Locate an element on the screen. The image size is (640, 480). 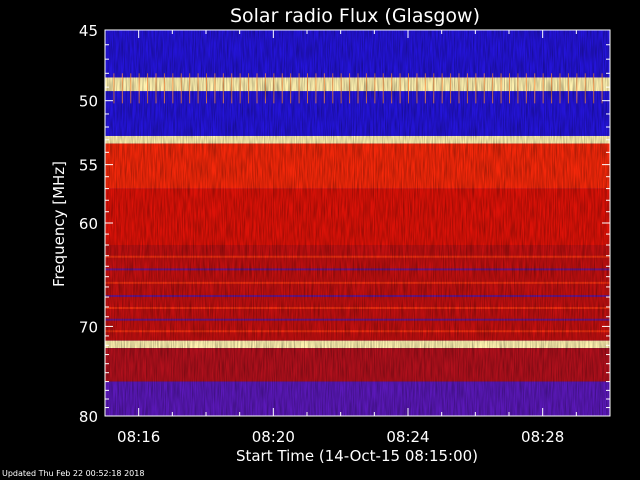
y-tick-label: 45 is located at coordinates (88, 31).